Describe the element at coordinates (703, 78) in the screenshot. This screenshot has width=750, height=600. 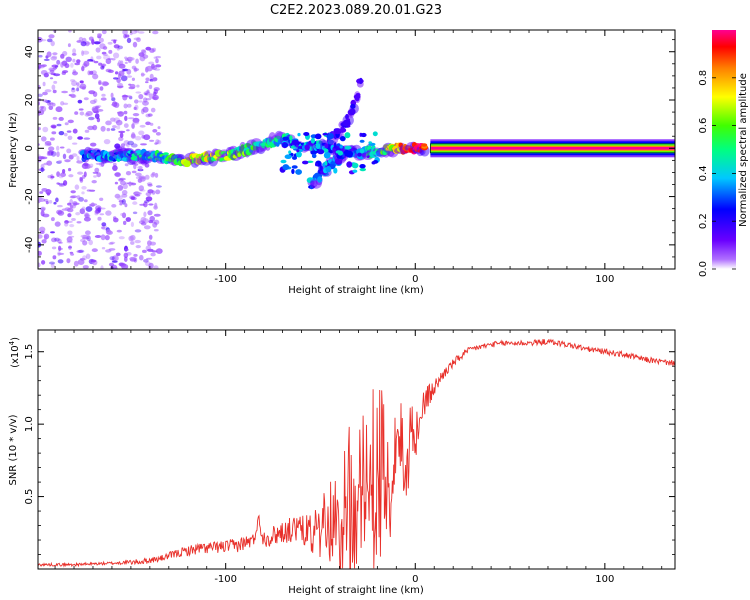
I see `colorbar-tick-label: 0.8` at that location.